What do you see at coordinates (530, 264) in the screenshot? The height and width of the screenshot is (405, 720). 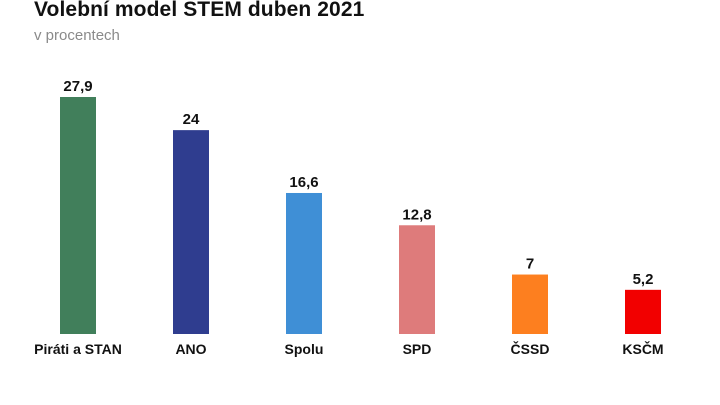 I see `value-label-4: 7` at bounding box center [530, 264].